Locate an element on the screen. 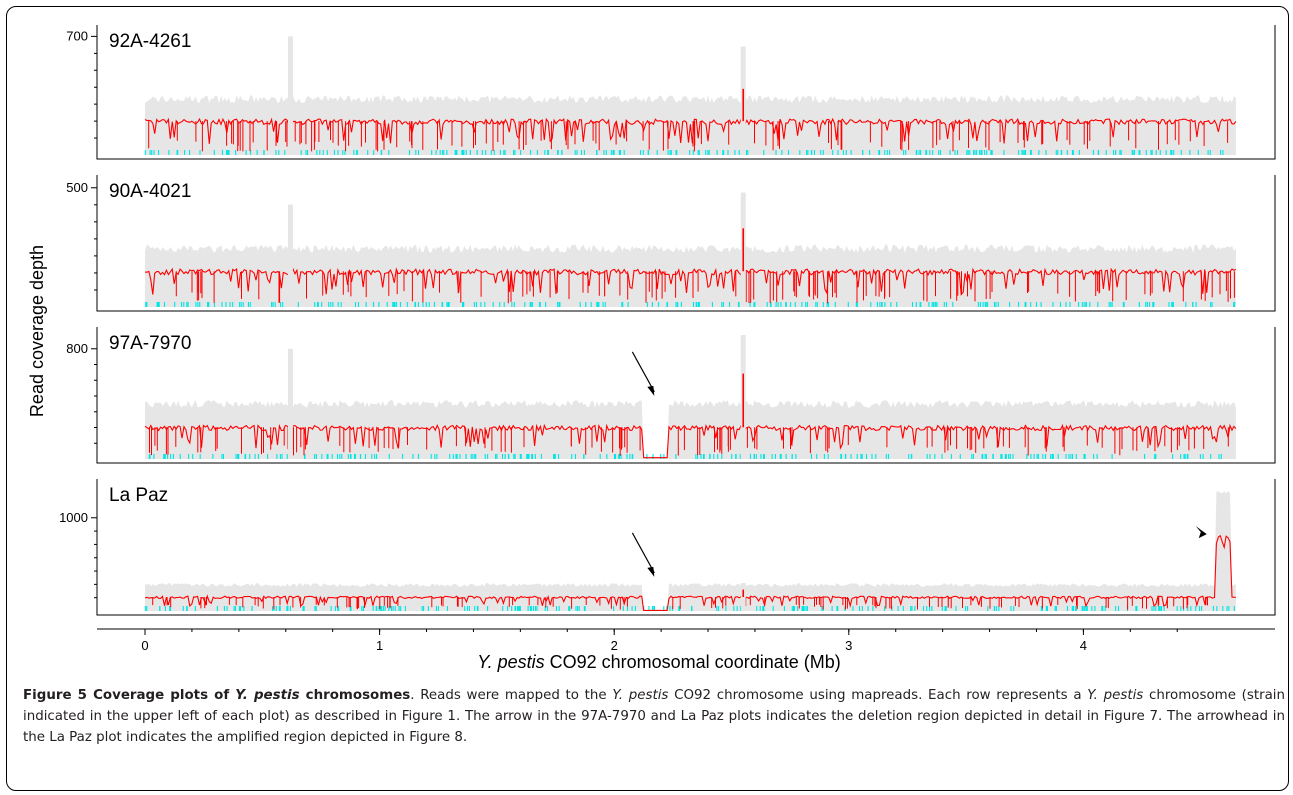 The height and width of the screenshot is (795, 1293). y-axis-label: Read coverage depth is located at coordinates (37, 331).